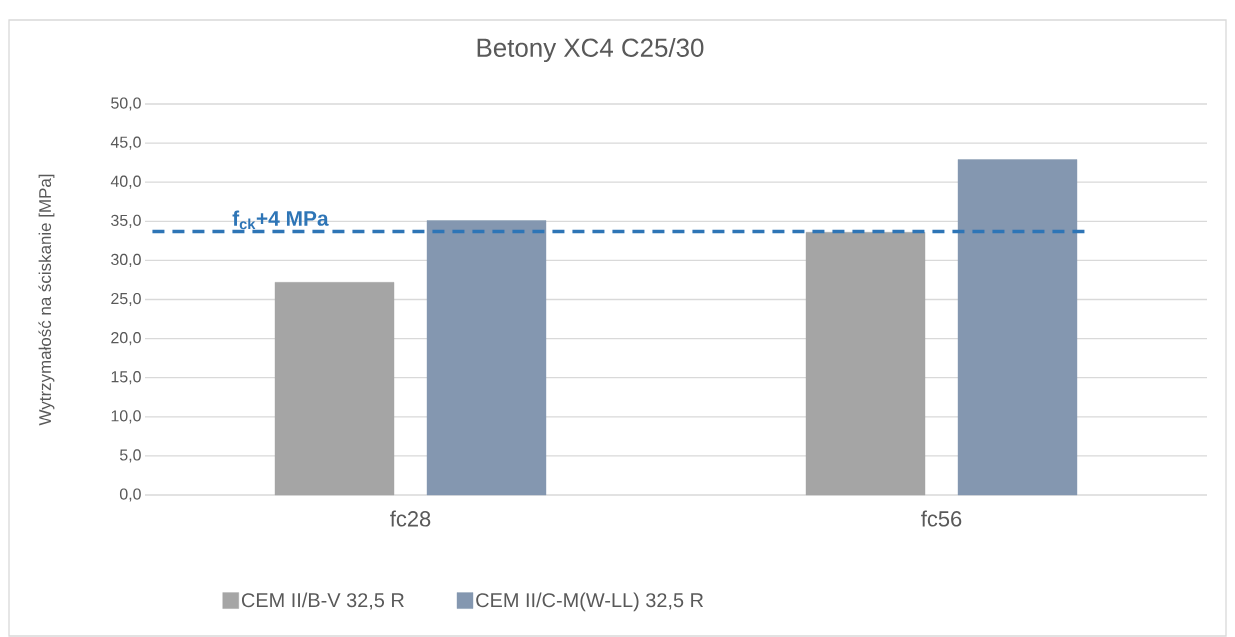 The height and width of the screenshot is (637, 1235). Describe the element at coordinates (941, 518) in the screenshot. I see `x-tick-label: fc56` at that location.